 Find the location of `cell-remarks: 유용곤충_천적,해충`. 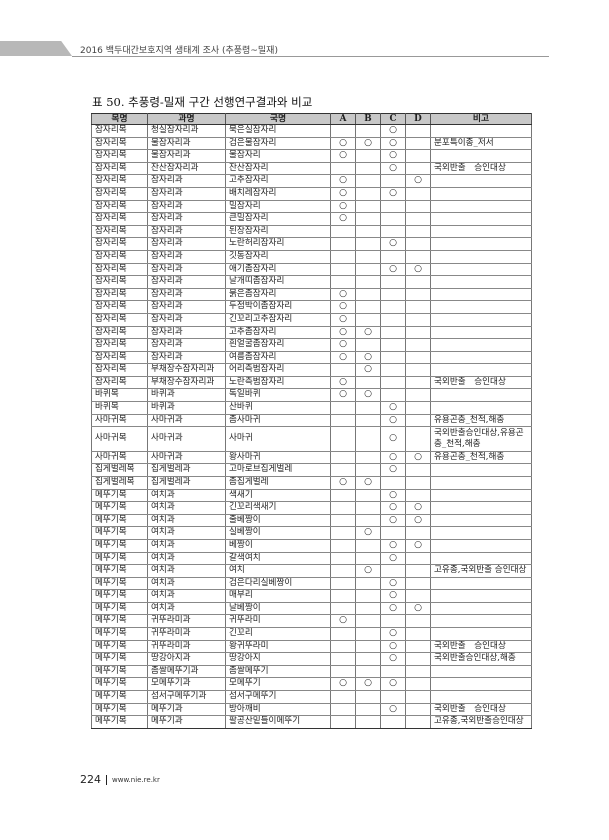

cell-remarks: 유용곤충_천적,해충 is located at coordinates (481, 421).